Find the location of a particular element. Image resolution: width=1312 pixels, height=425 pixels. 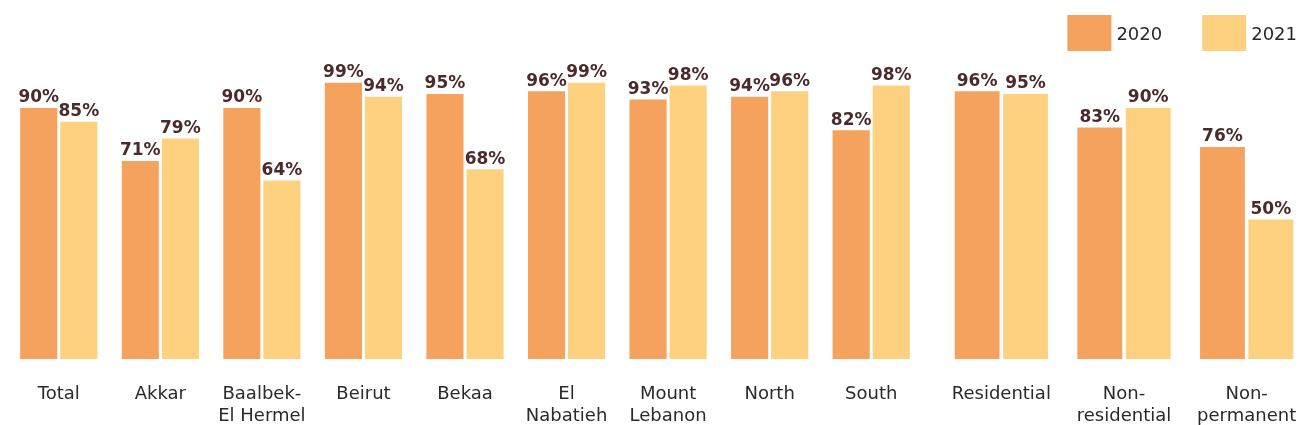

x-tick-label: North is located at coordinates (769, 392).